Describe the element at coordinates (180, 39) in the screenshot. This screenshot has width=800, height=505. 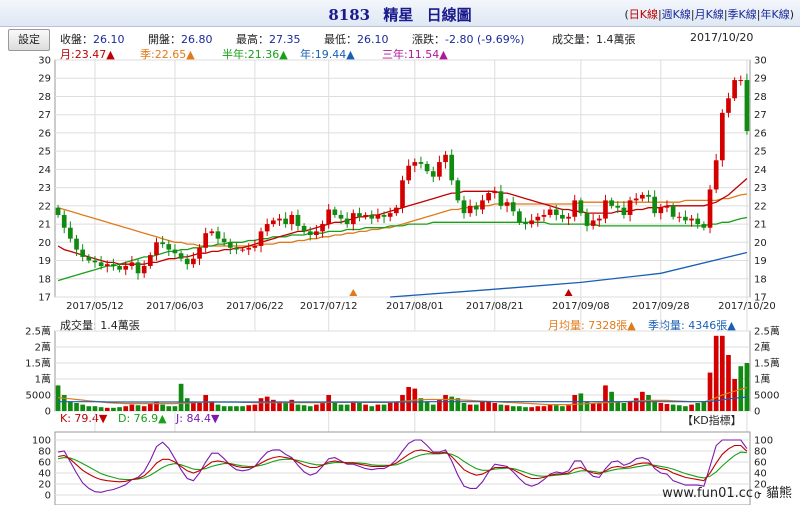
I see `quote-open: 開盤：26.80` at that location.